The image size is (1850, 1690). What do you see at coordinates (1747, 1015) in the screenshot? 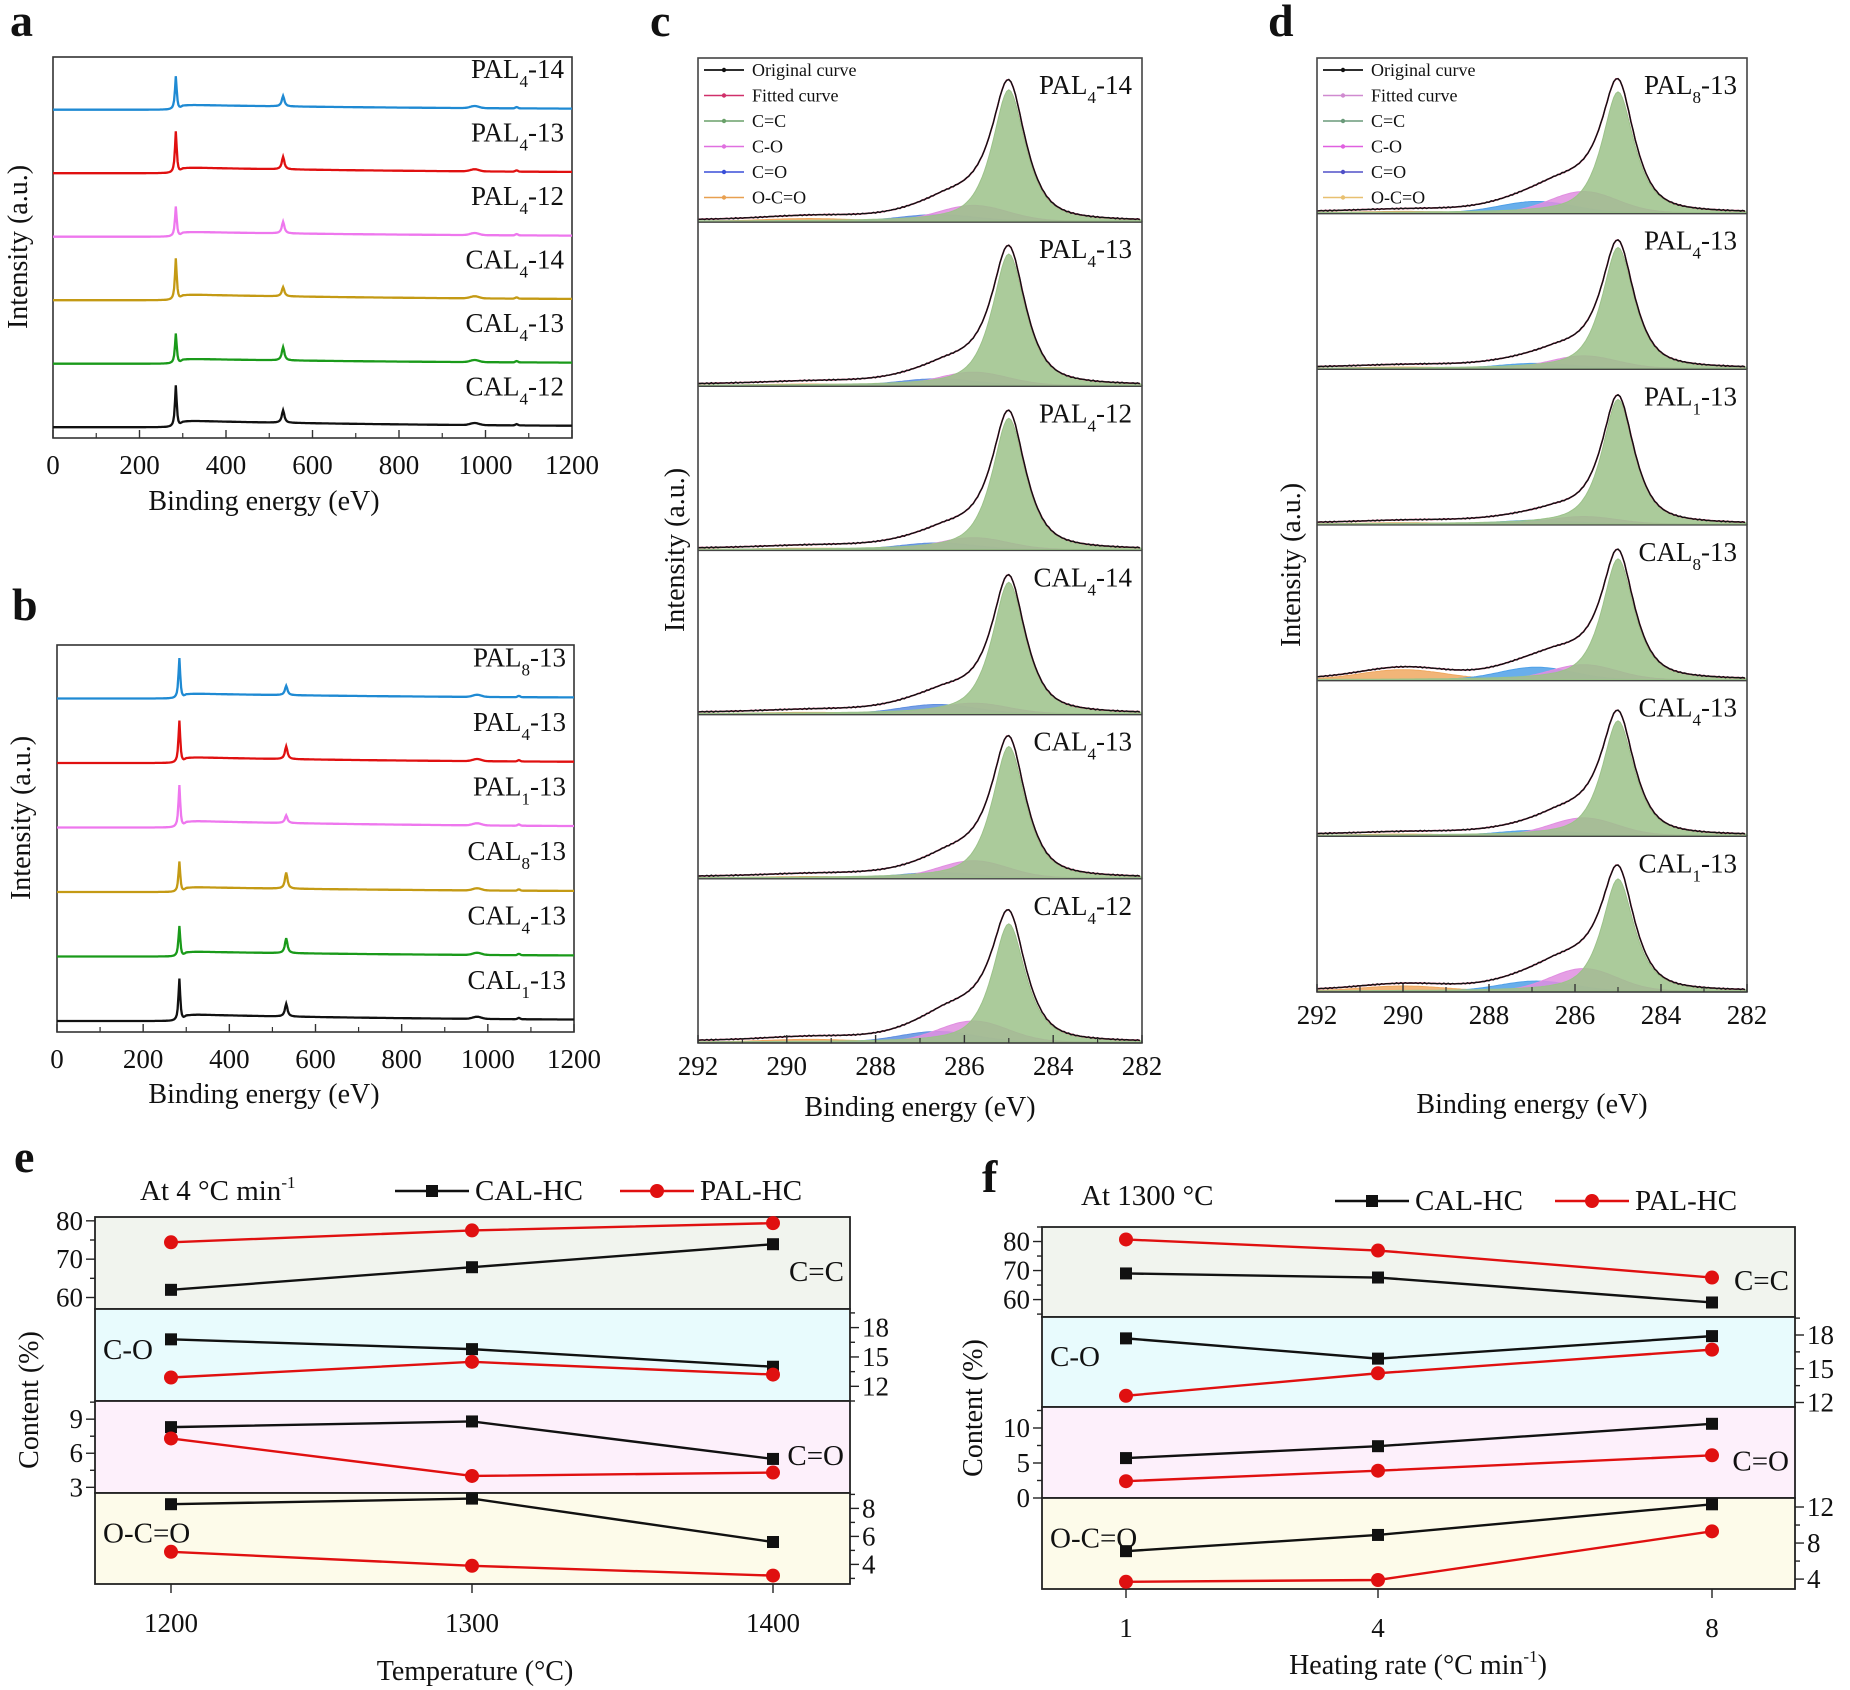
I see `x-tick-label: 282` at bounding box center [1747, 1015].